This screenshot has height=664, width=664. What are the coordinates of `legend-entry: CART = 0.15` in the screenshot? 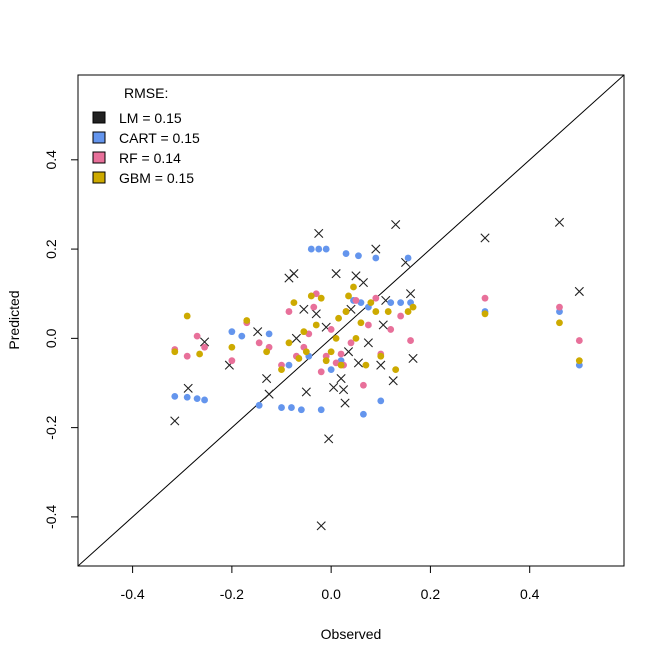 It's located at (146, 138).